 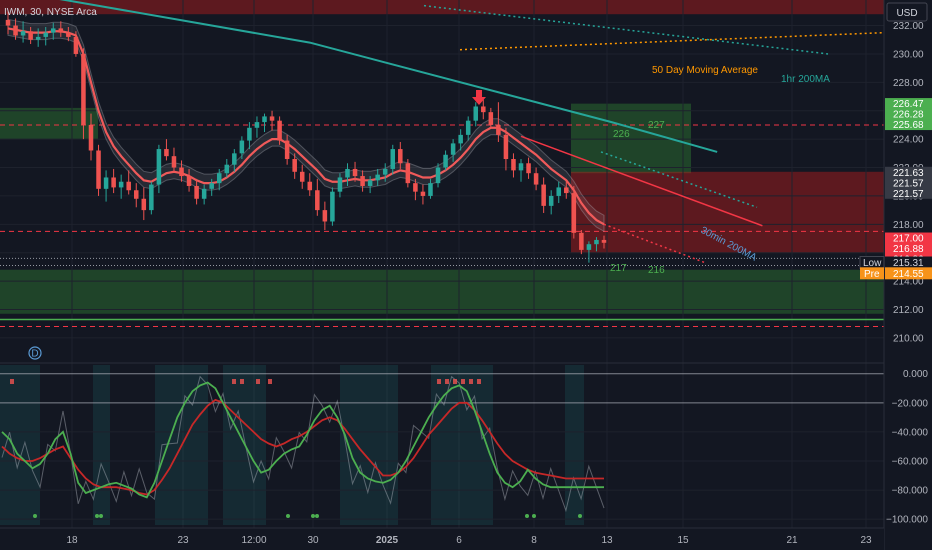 What do you see at coordinates (387, 540) in the screenshot?
I see `time-tick-label: 2025` at bounding box center [387, 540].